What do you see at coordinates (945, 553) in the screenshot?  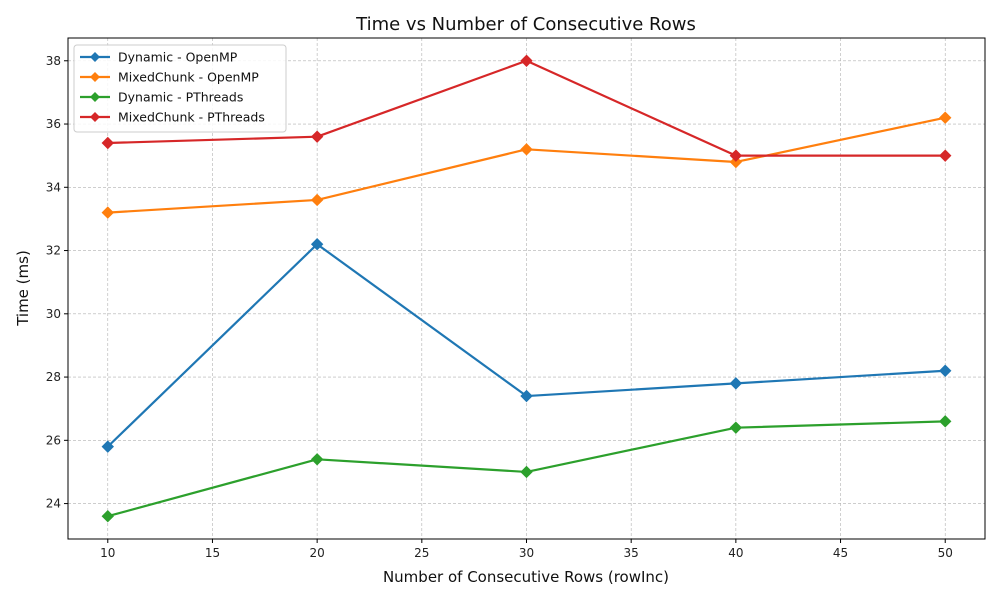 I see `x-tick-label: 50` at bounding box center [945, 553].